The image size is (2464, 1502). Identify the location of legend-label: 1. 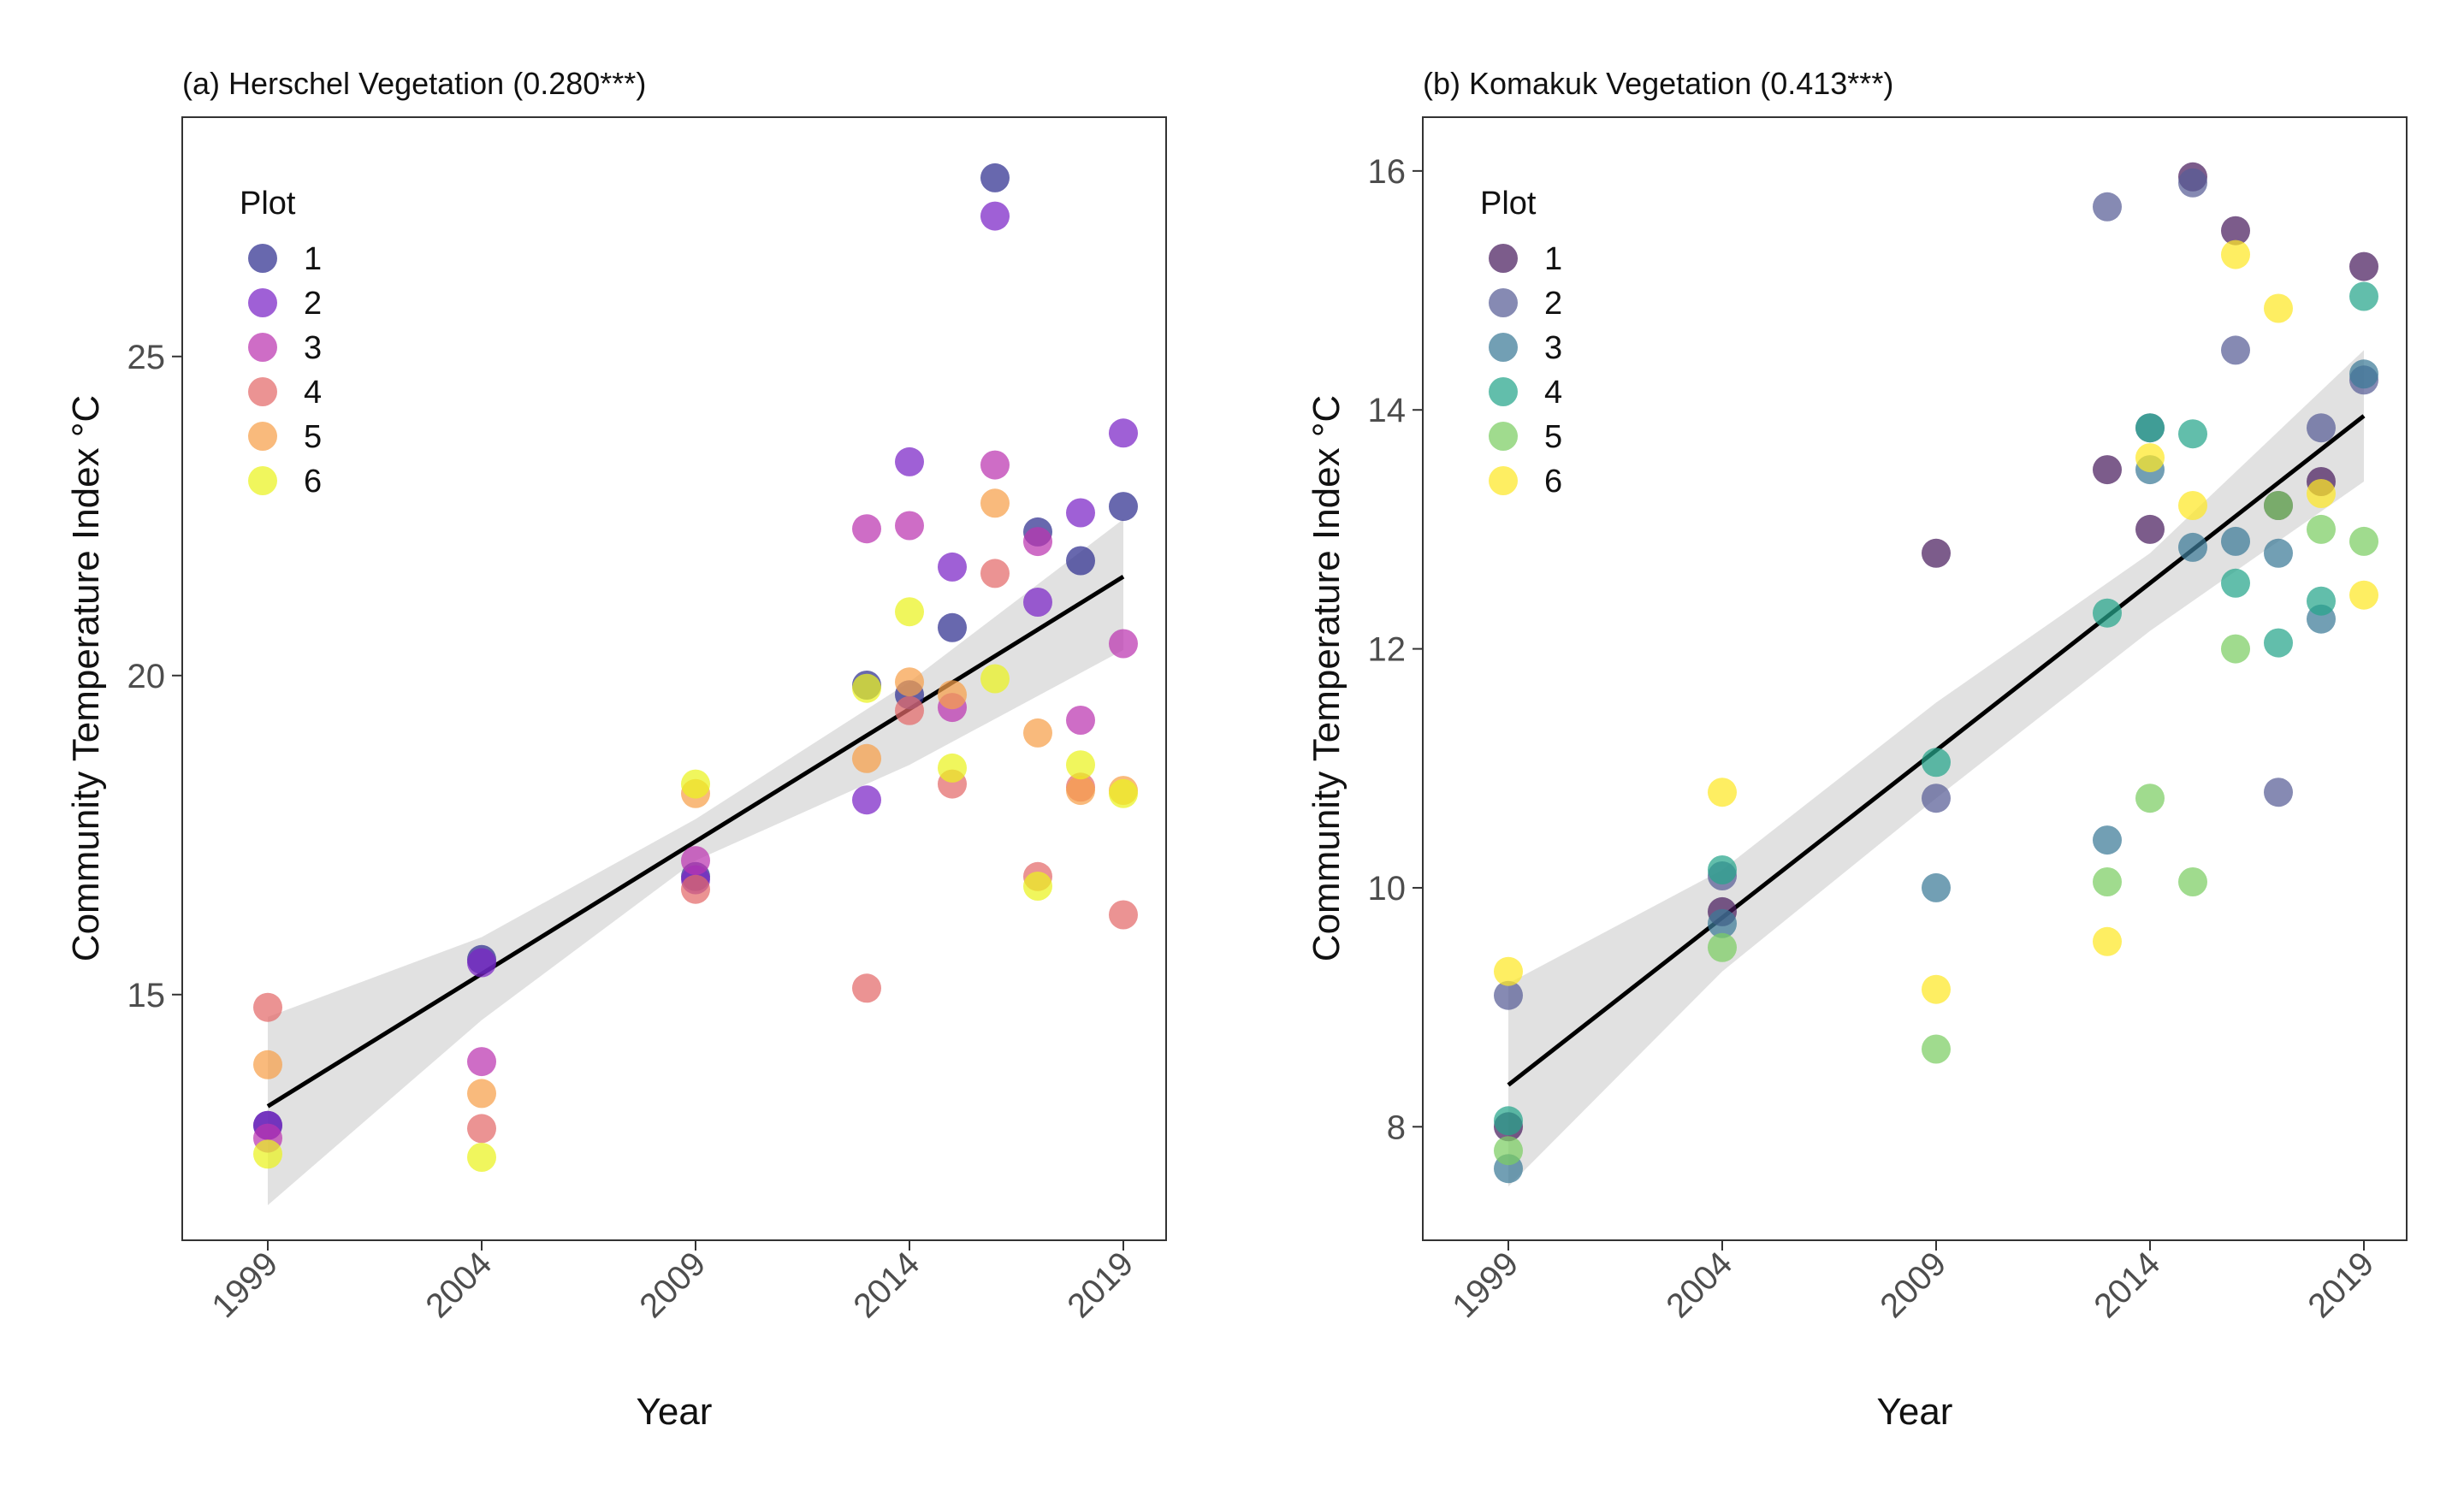
(313, 259).